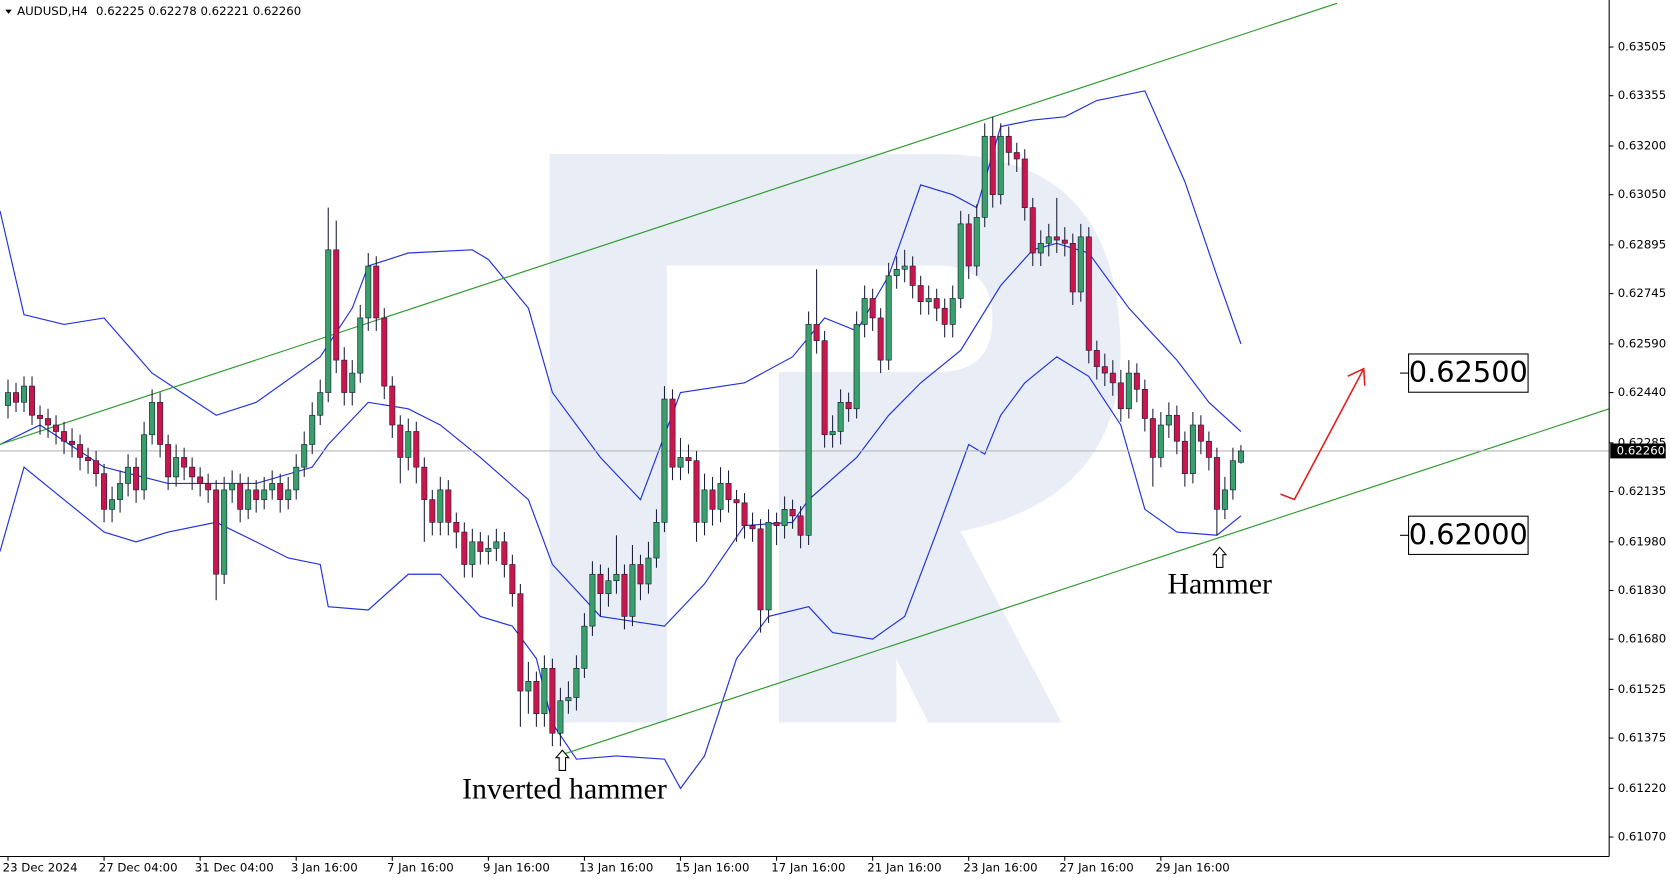  What do you see at coordinates (1642, 590) in the screenshot?
I see `y-tick-label: 0.61830` at bounding box center [1642, 590].